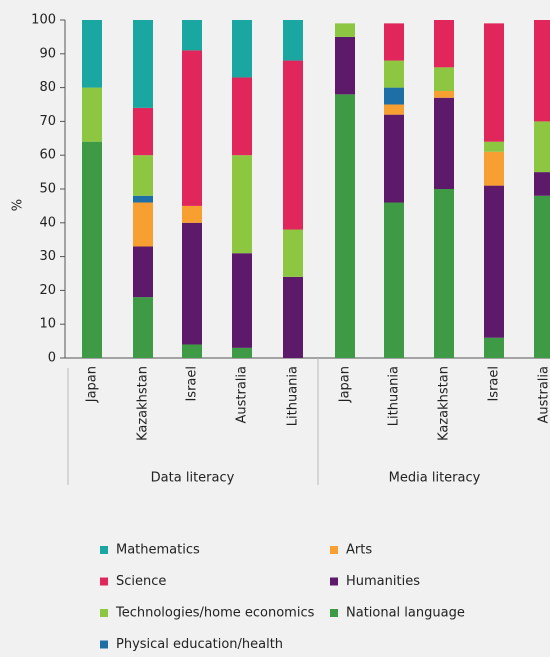  What do you see at coordinates (47, 290) in the screenshot?
I see `y-tick-label: 20` at bounding box center [47, 290].